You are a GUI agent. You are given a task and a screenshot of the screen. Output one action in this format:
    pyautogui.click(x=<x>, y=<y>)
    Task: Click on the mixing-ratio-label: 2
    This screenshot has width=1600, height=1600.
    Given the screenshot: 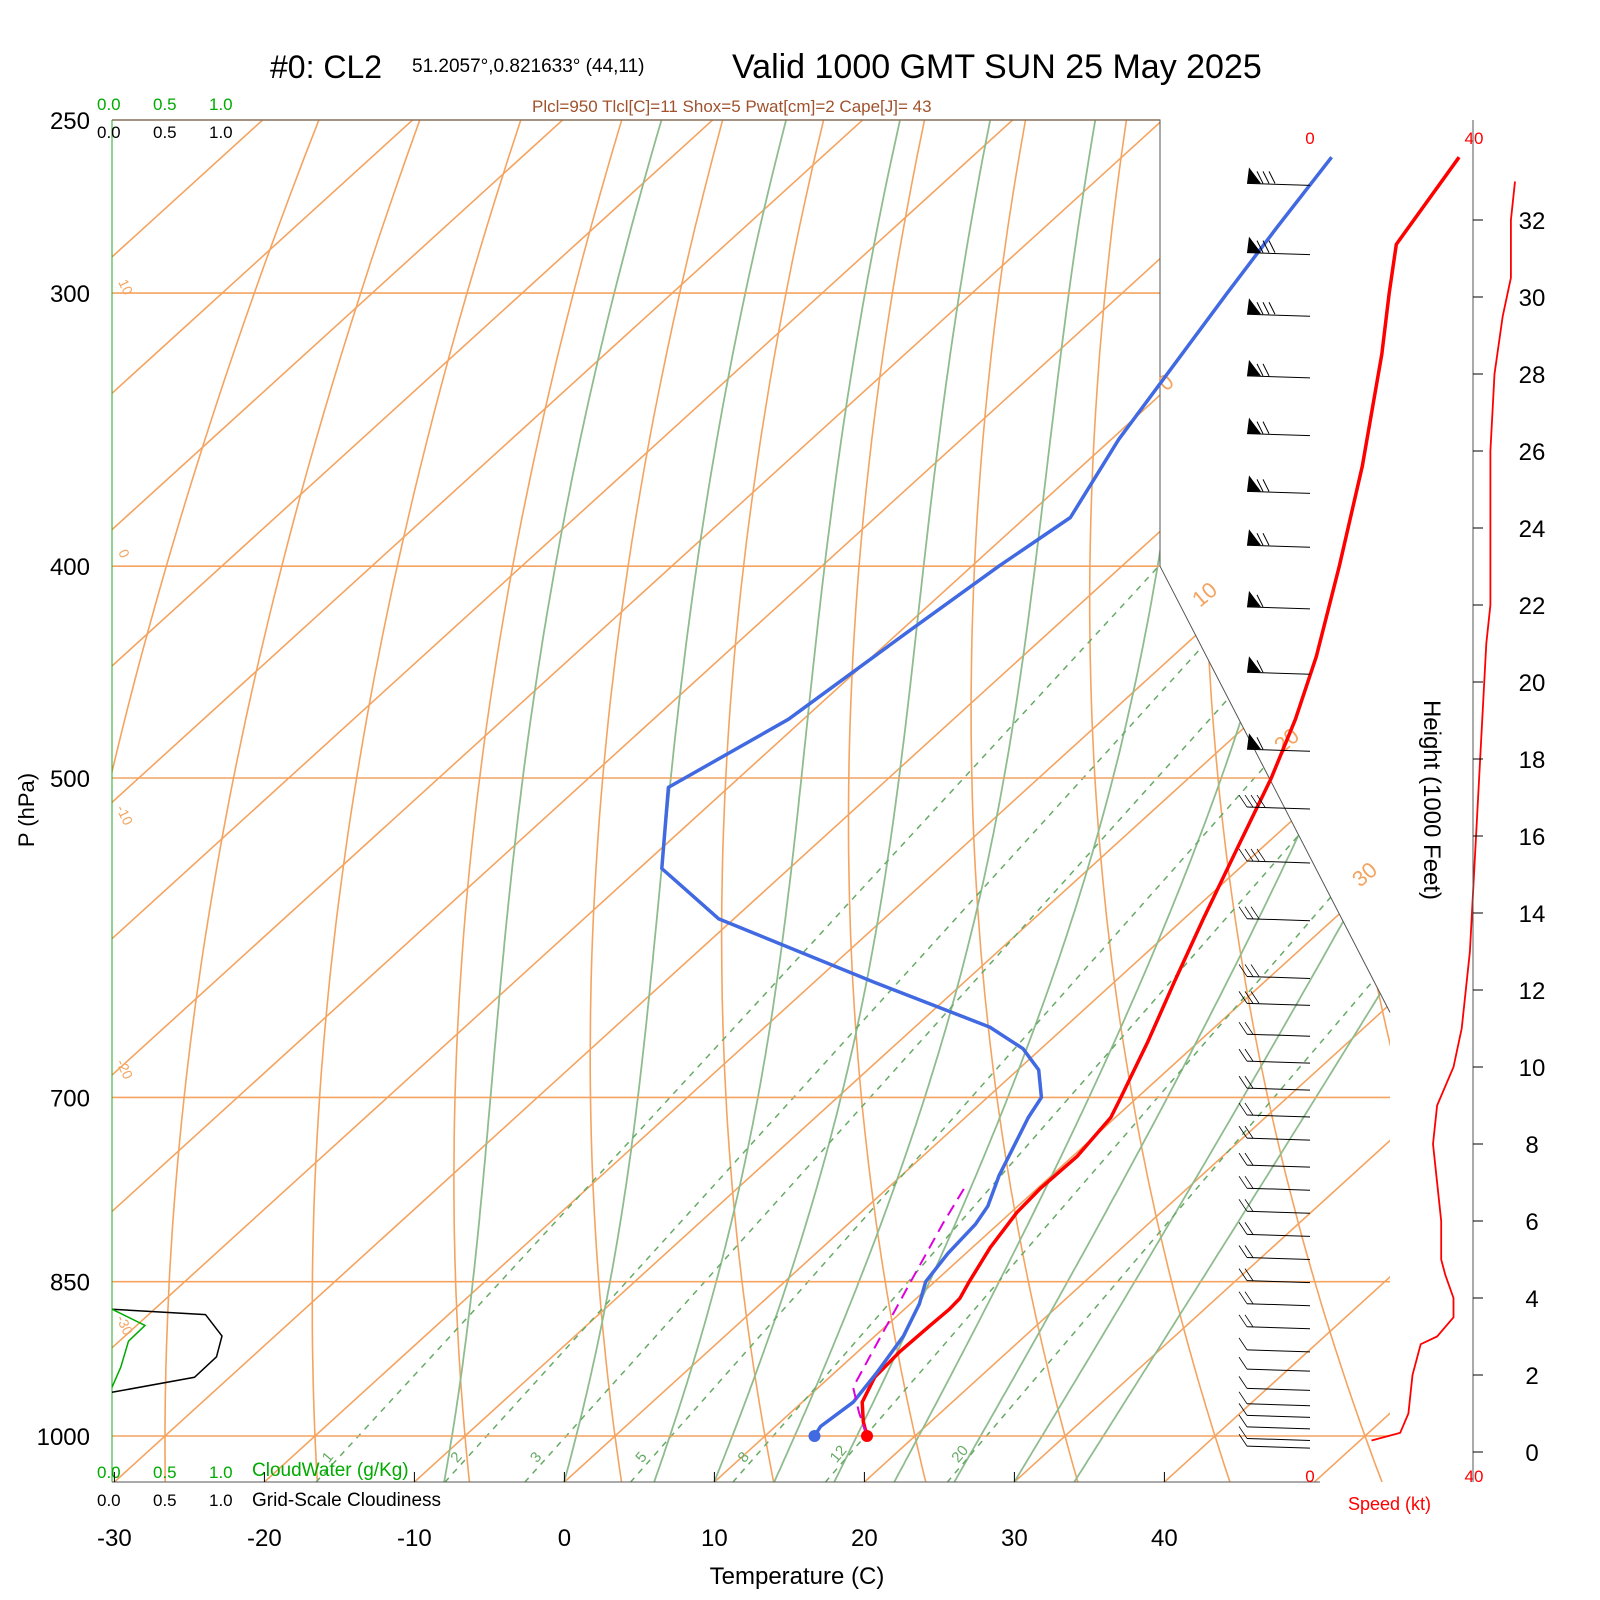 What is the action you would take?
    pyautogui.click(x=456, y=1457)
    